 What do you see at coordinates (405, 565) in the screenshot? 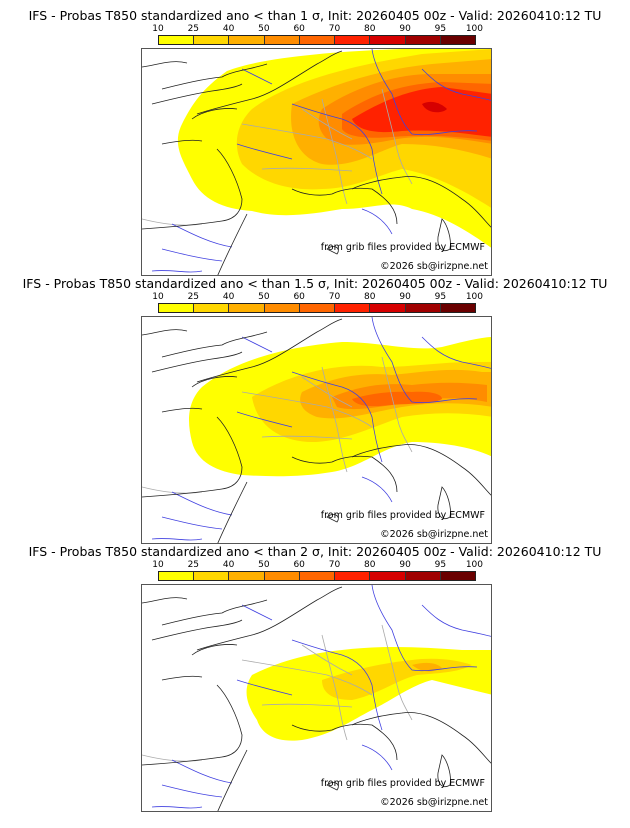
I see `colorbar-tick: 90` at bounding box center [405, 565].